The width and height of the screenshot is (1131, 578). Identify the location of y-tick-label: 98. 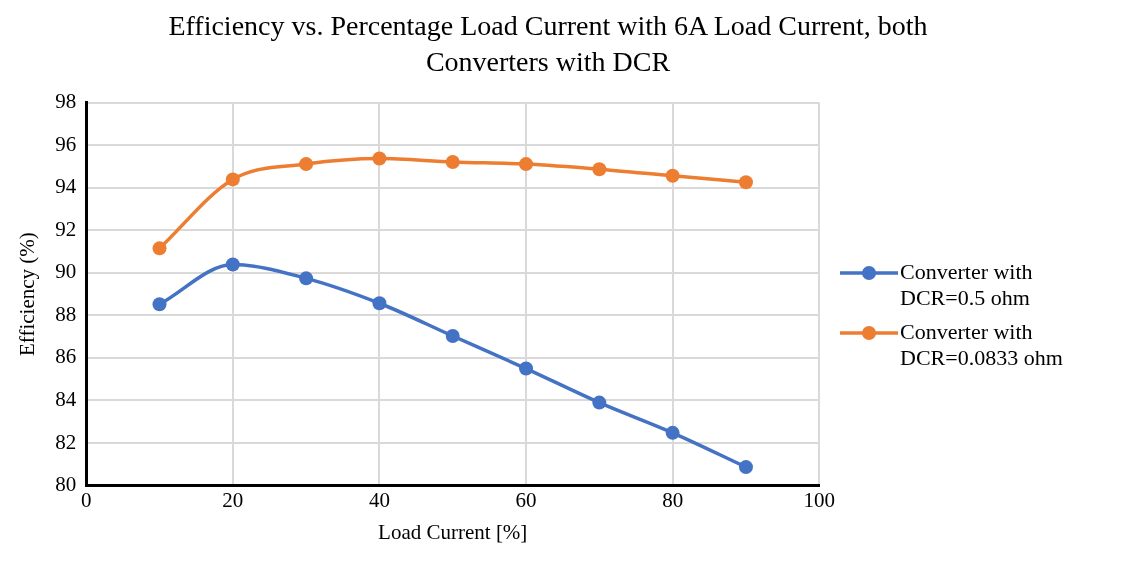
(66, 101).